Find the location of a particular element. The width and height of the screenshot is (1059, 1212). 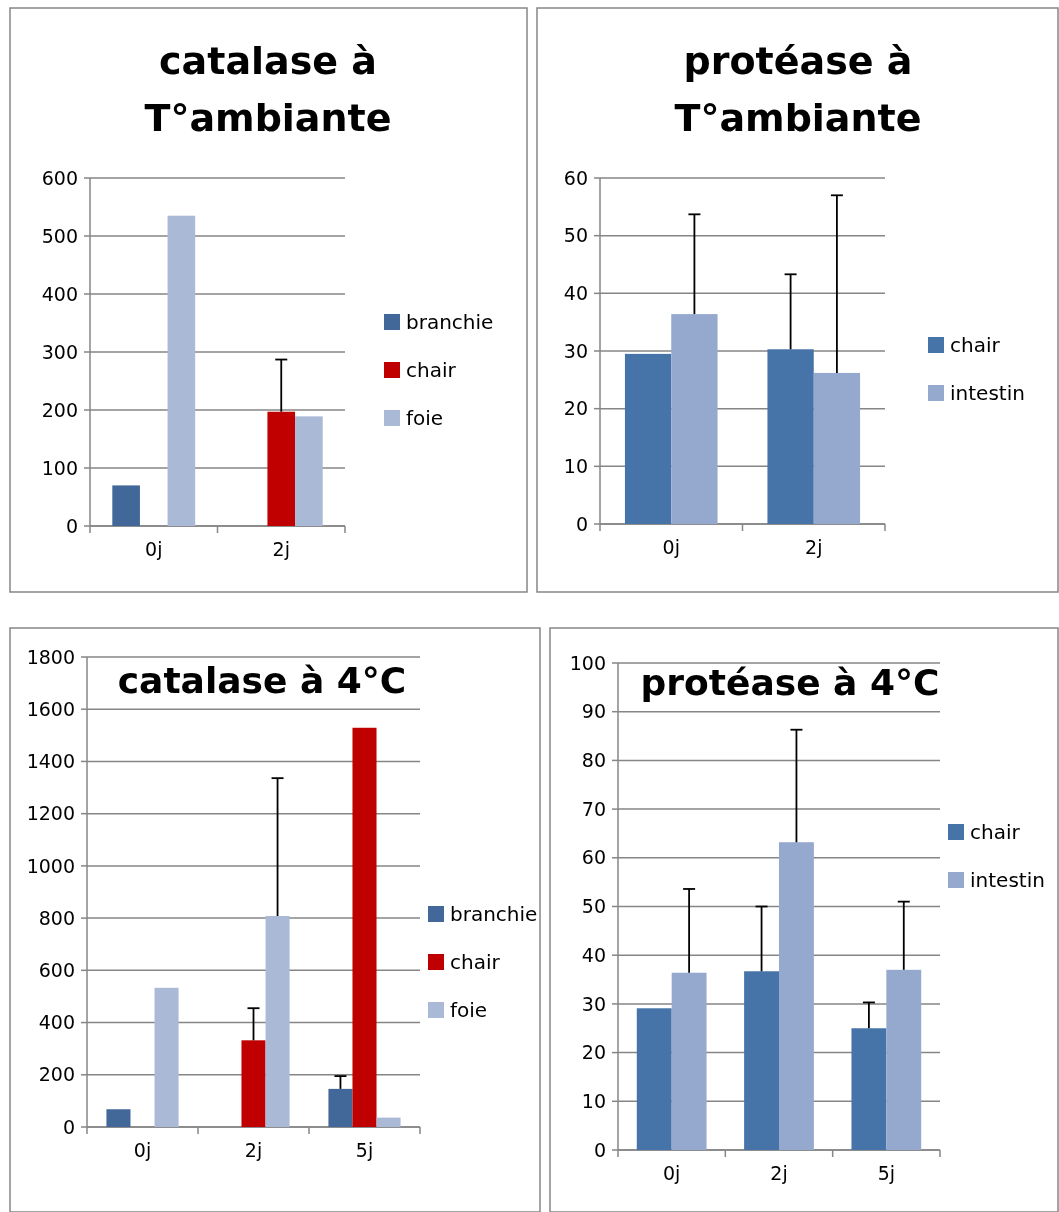

y-tick-label: 1000 is located at coordinates (50, 865).